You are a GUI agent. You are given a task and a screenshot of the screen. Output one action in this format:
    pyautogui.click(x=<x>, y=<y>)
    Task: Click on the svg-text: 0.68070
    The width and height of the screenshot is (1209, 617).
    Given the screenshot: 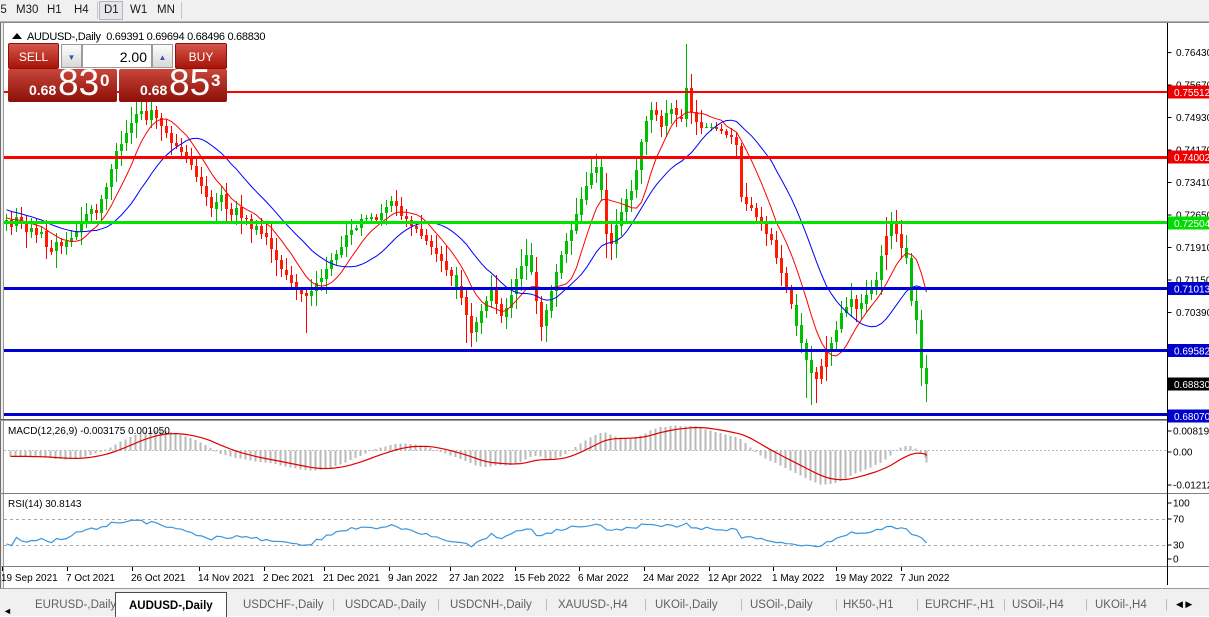 What is the action you would take?
    pyautogui.click(x=1191, y=417)
    